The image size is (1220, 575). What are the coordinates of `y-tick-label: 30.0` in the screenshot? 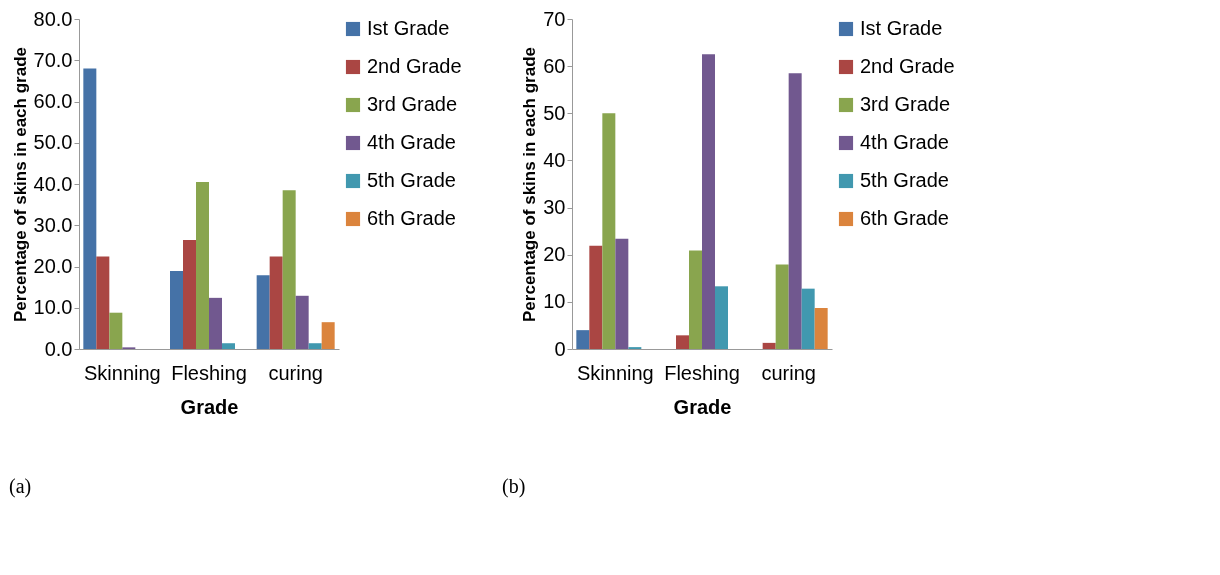 It's located at (53, 224).